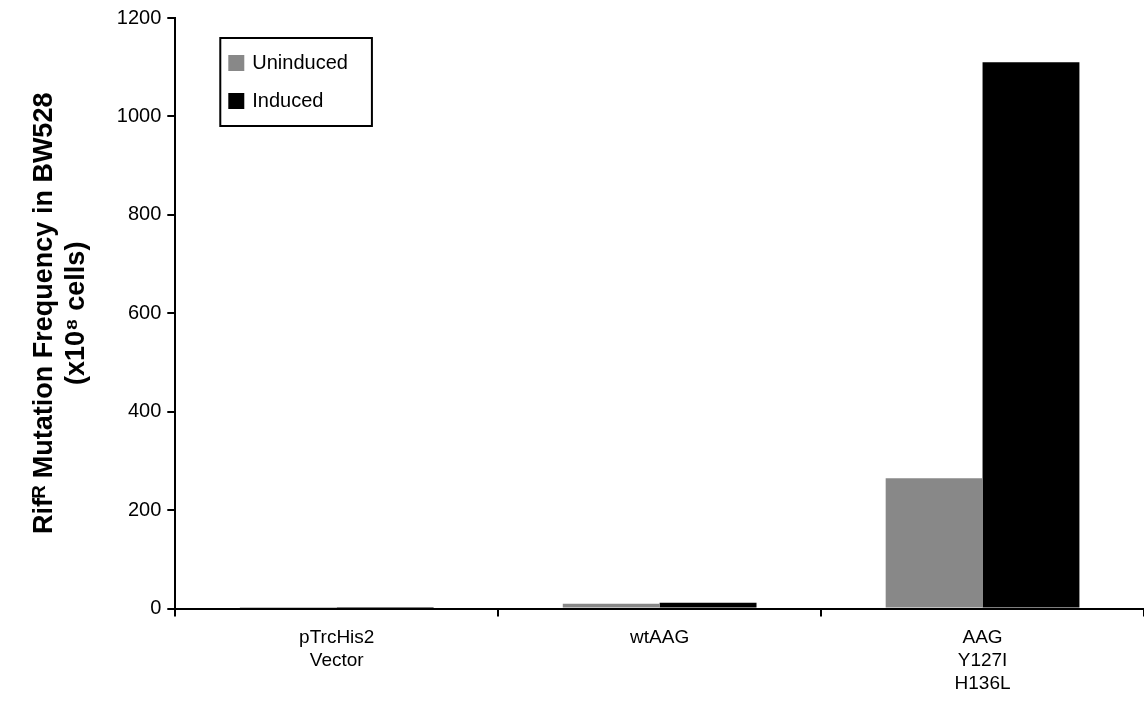  Describe the element at coordinates (300, 61) in the screenshot. I see `legend-label: Uninduced` at that location.